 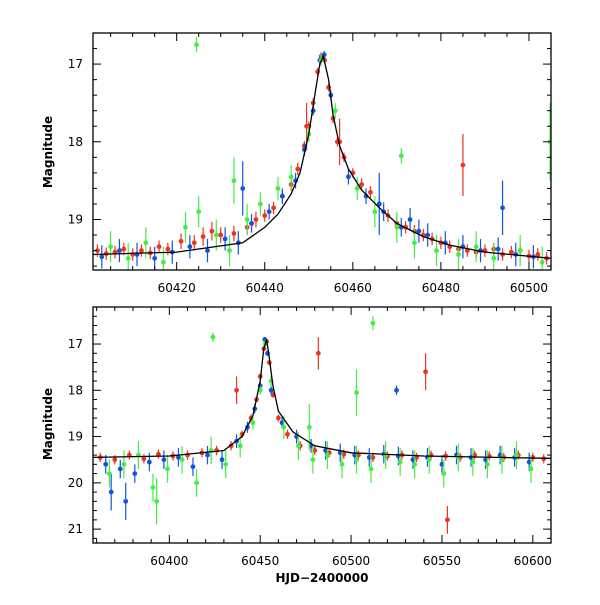 What do you see at coordinates (442, 561) in the screenshot?
I see `x-tick-label: 60550` at bounding box center [442, 561].